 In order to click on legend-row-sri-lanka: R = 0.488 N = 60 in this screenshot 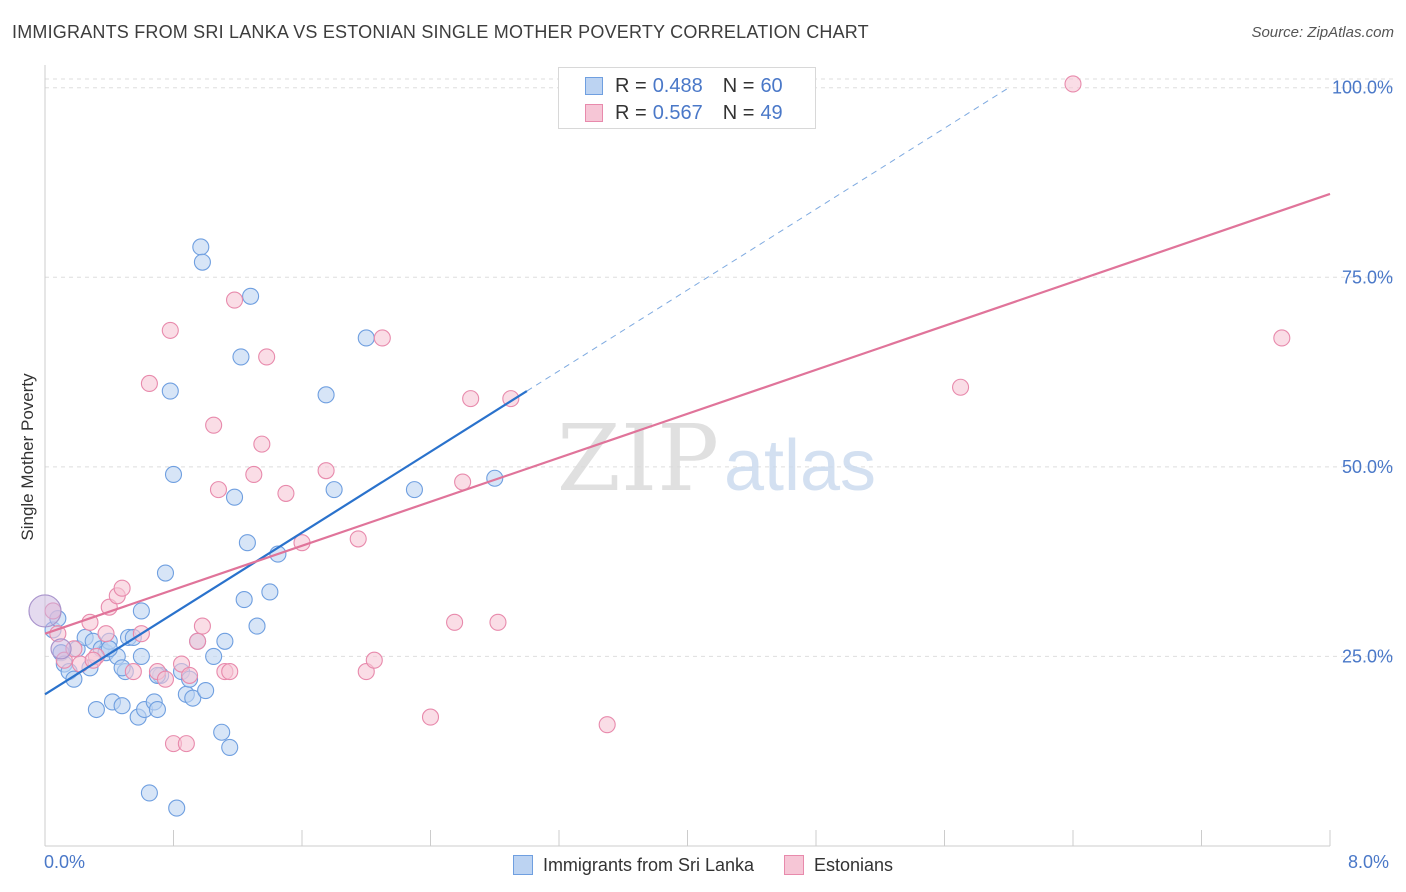, I will do `click(684, 86)`.